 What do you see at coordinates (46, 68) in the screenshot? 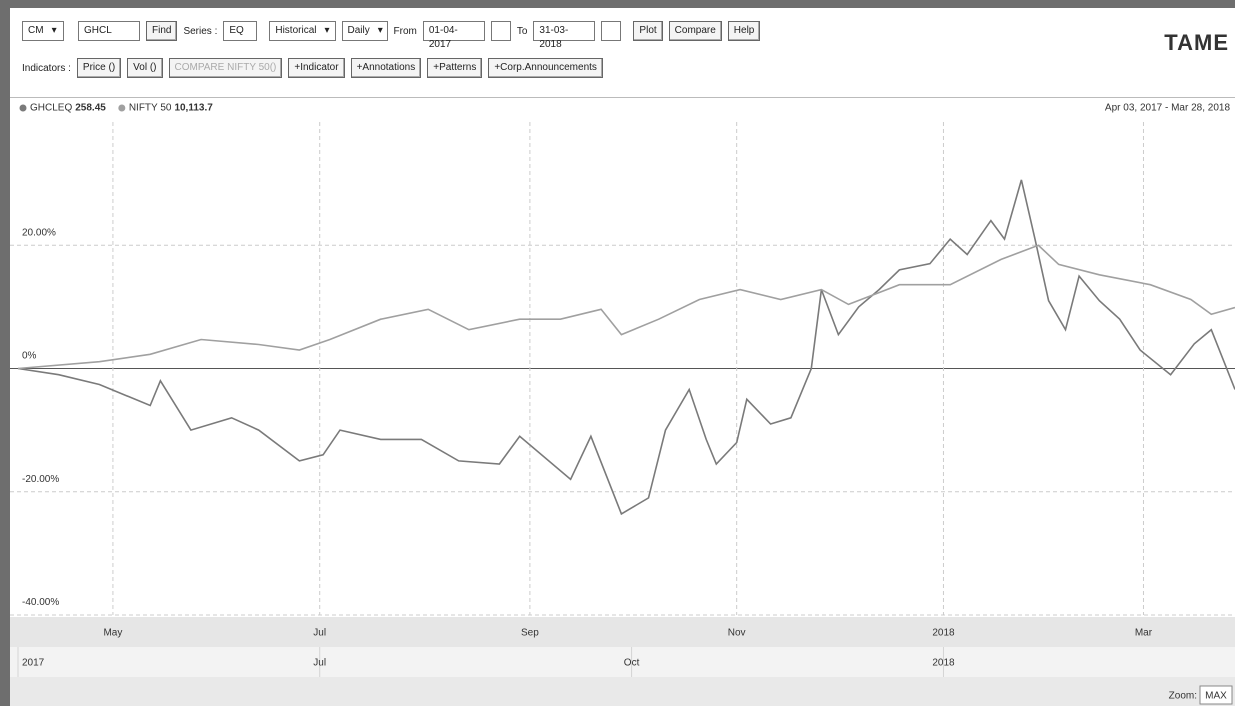
I see `indicators-label: Indicators :` at bounding box center [46, 68].